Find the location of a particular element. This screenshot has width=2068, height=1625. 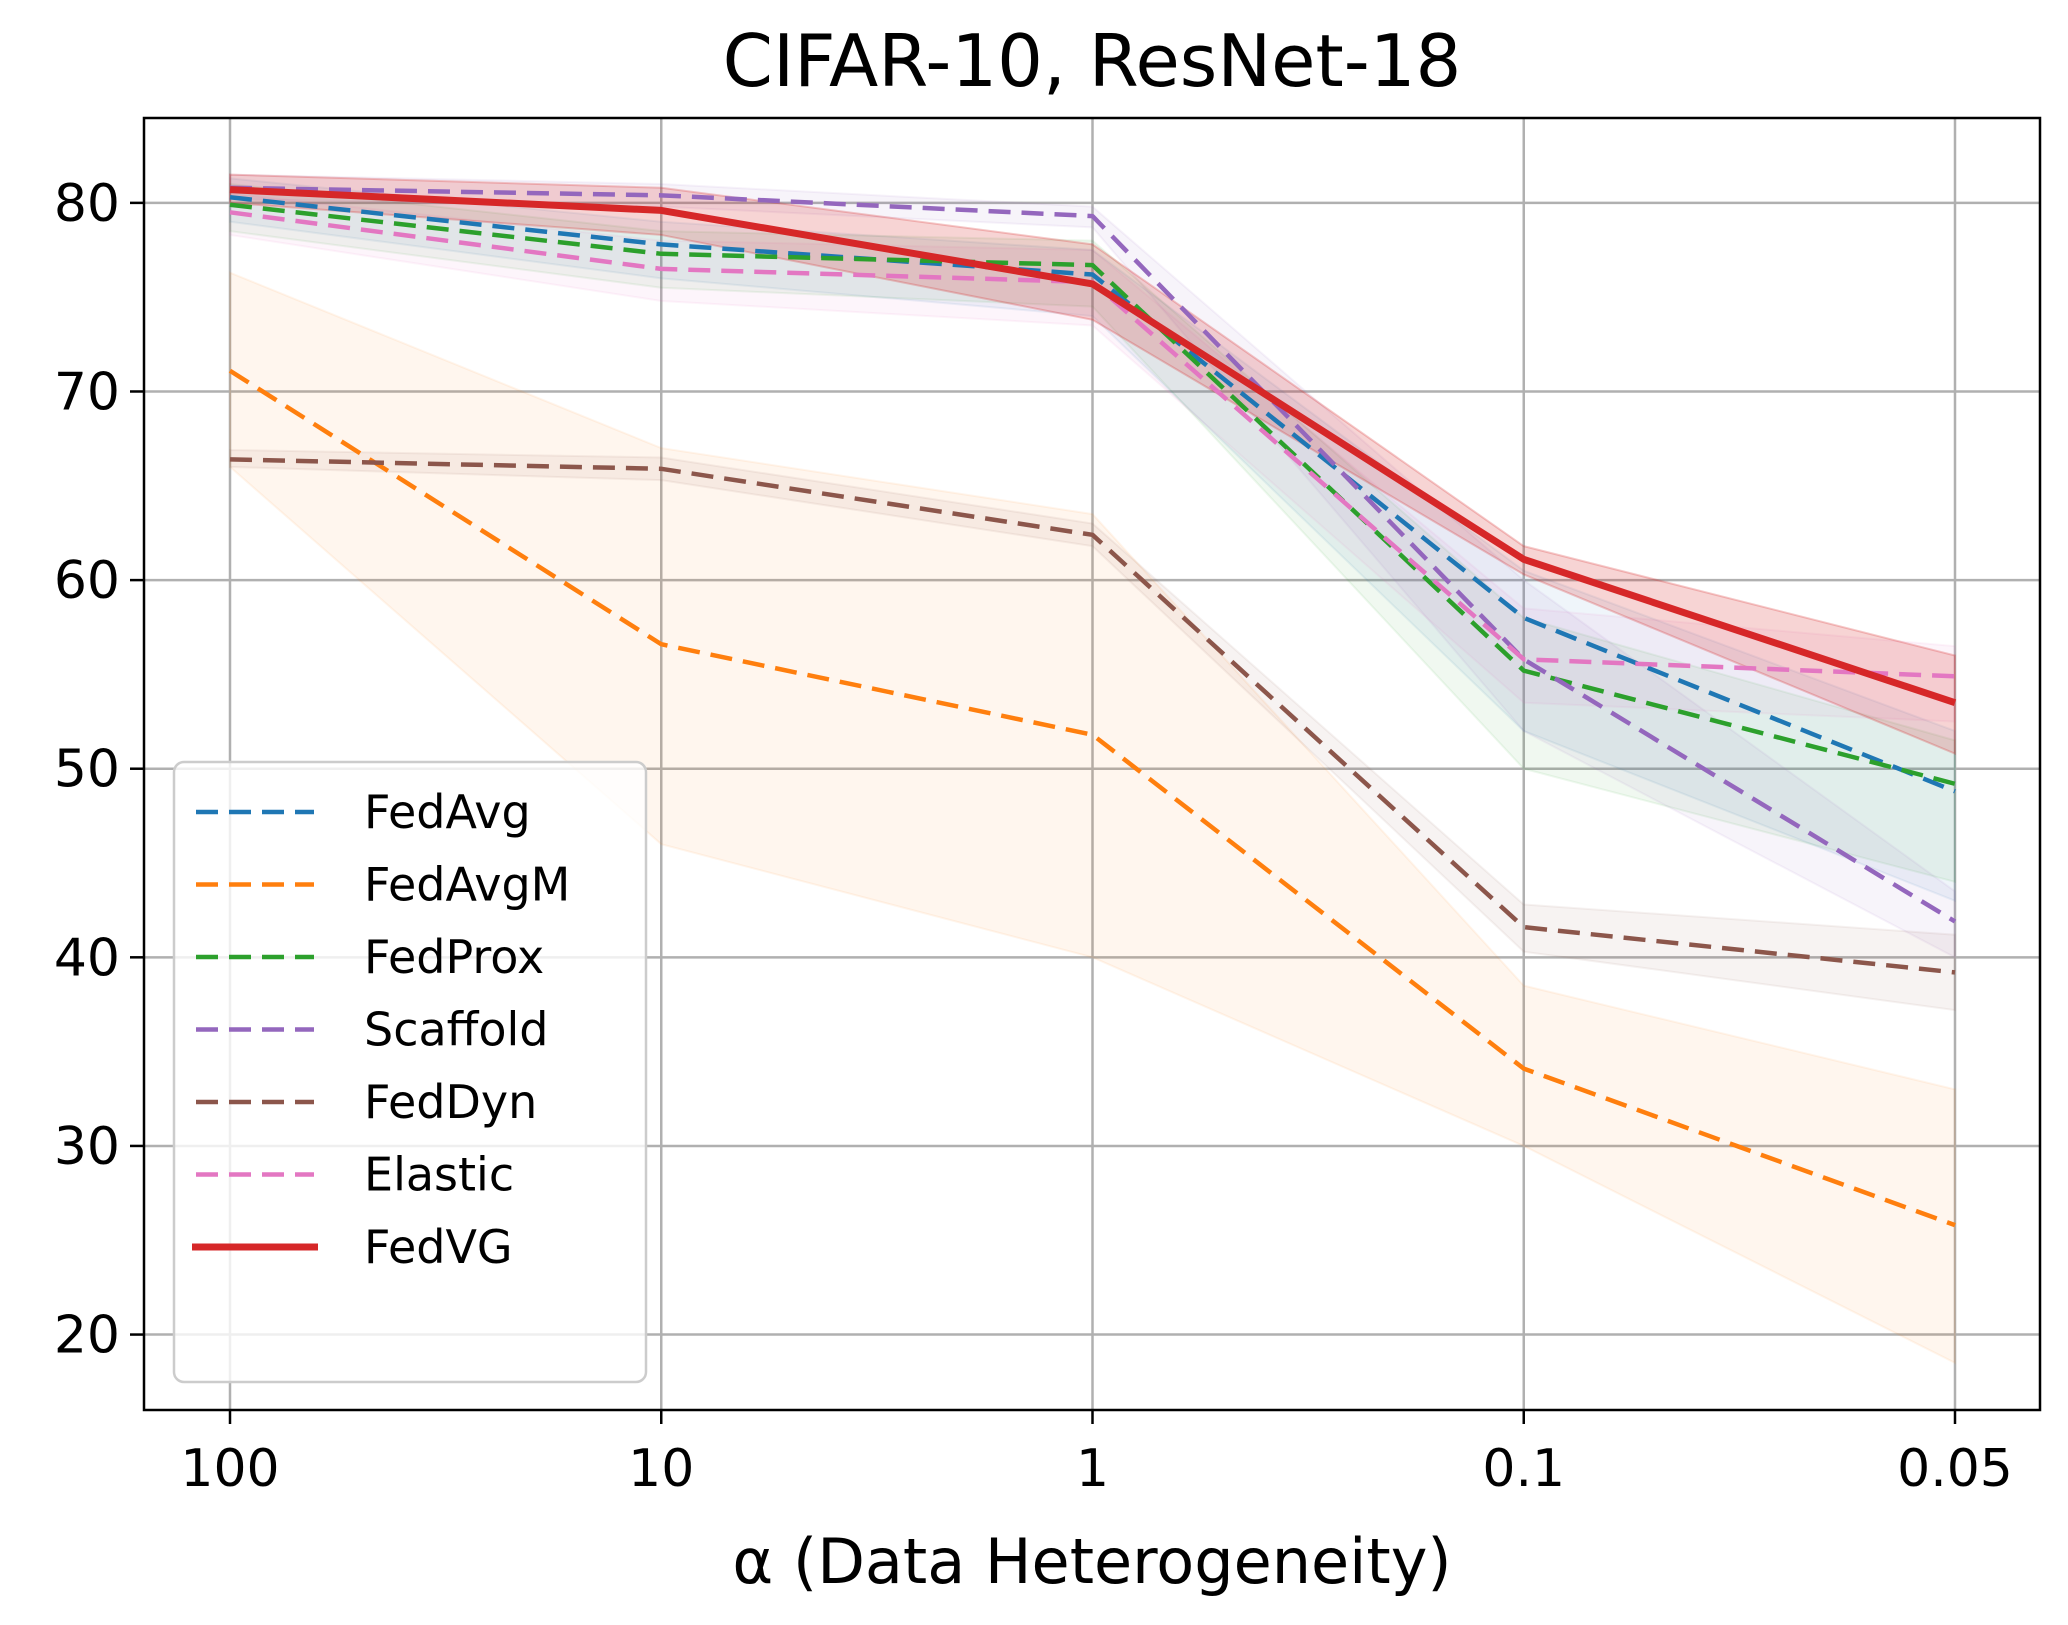

y-tick-label: 80 is located at coordinates (87, 204).